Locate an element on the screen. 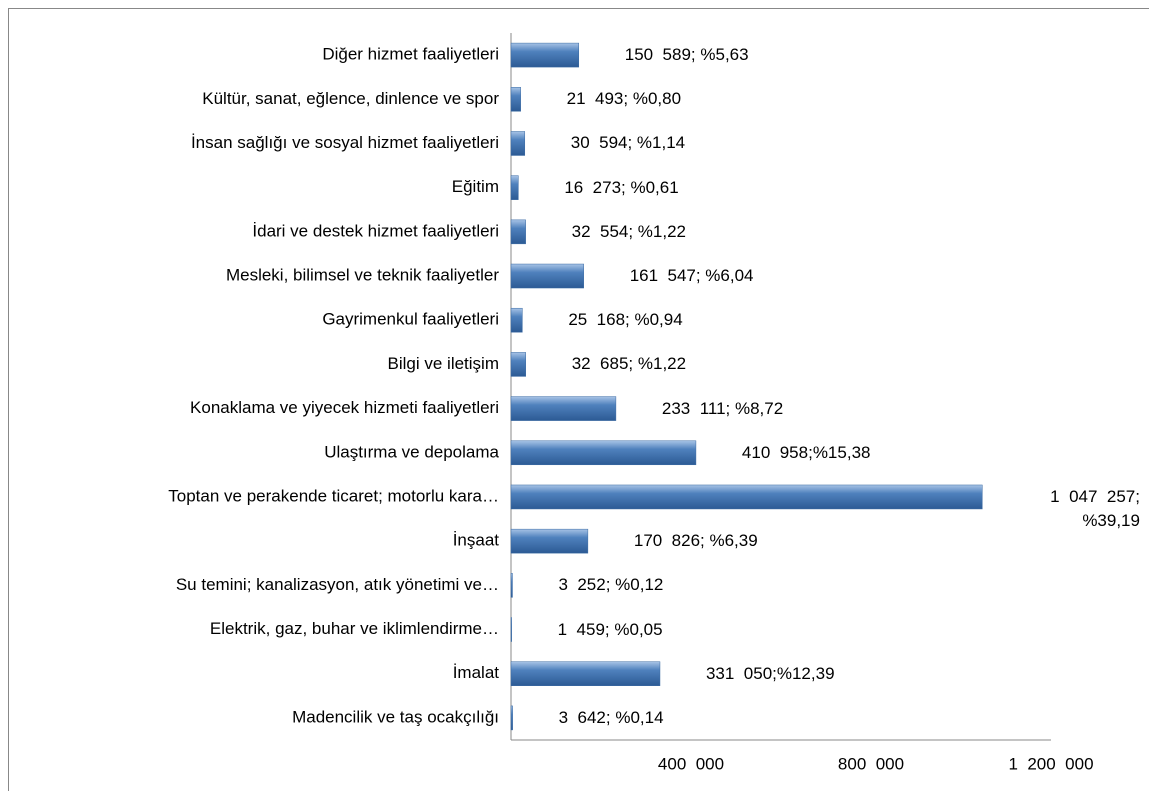 Image resolution: width=1149 pixels, height=791 pixels. value-label: 21 493; %0,80 is located at coordinates (624, 99).